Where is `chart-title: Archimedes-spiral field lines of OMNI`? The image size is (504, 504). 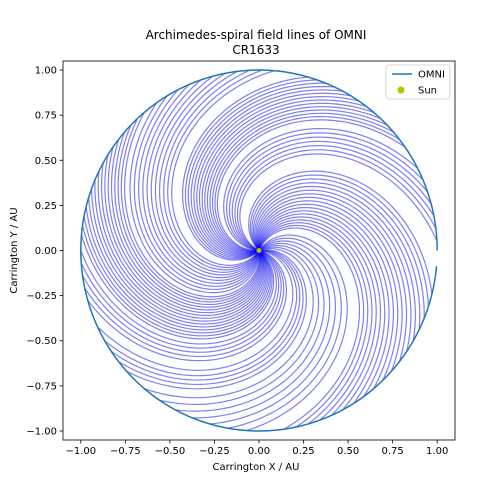 chart-title: Archimedes-spiral field lines of OMNI is located at coordinates (256, 35).